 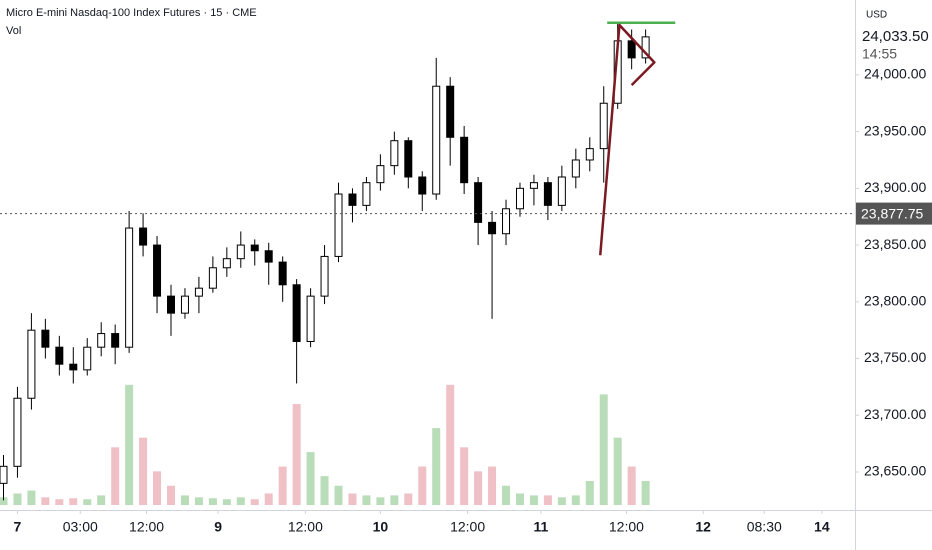 What do you see at coordinates (13, 31) in the screenshot?
I see `volume-label: Vol` at bounding box center [13, 31].